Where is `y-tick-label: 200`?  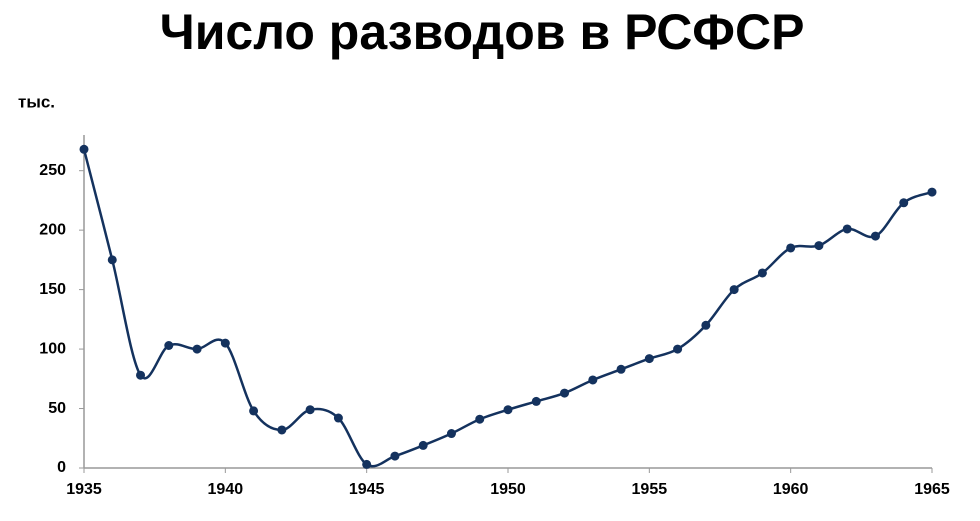 y-tick-label: 200 is located at coordinates (52, 229).